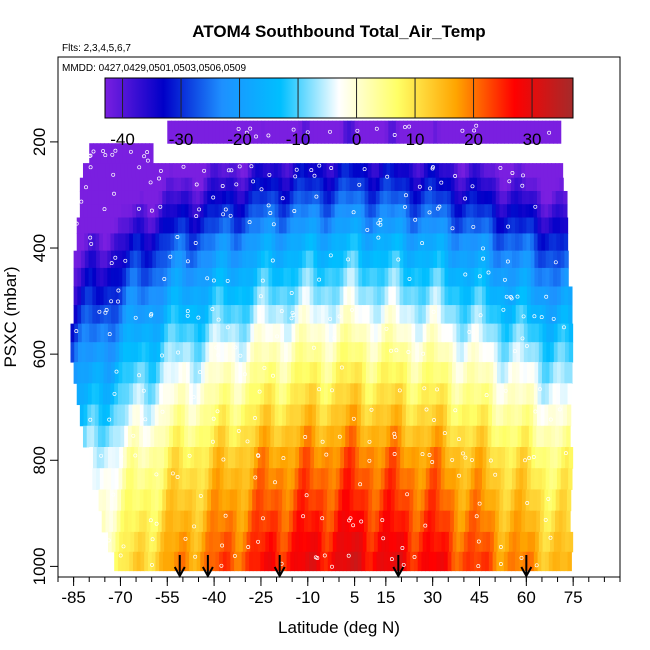  Describe the element at coordinates (526, 567) in the screenshot. I see `latitude-arrow` at that location.